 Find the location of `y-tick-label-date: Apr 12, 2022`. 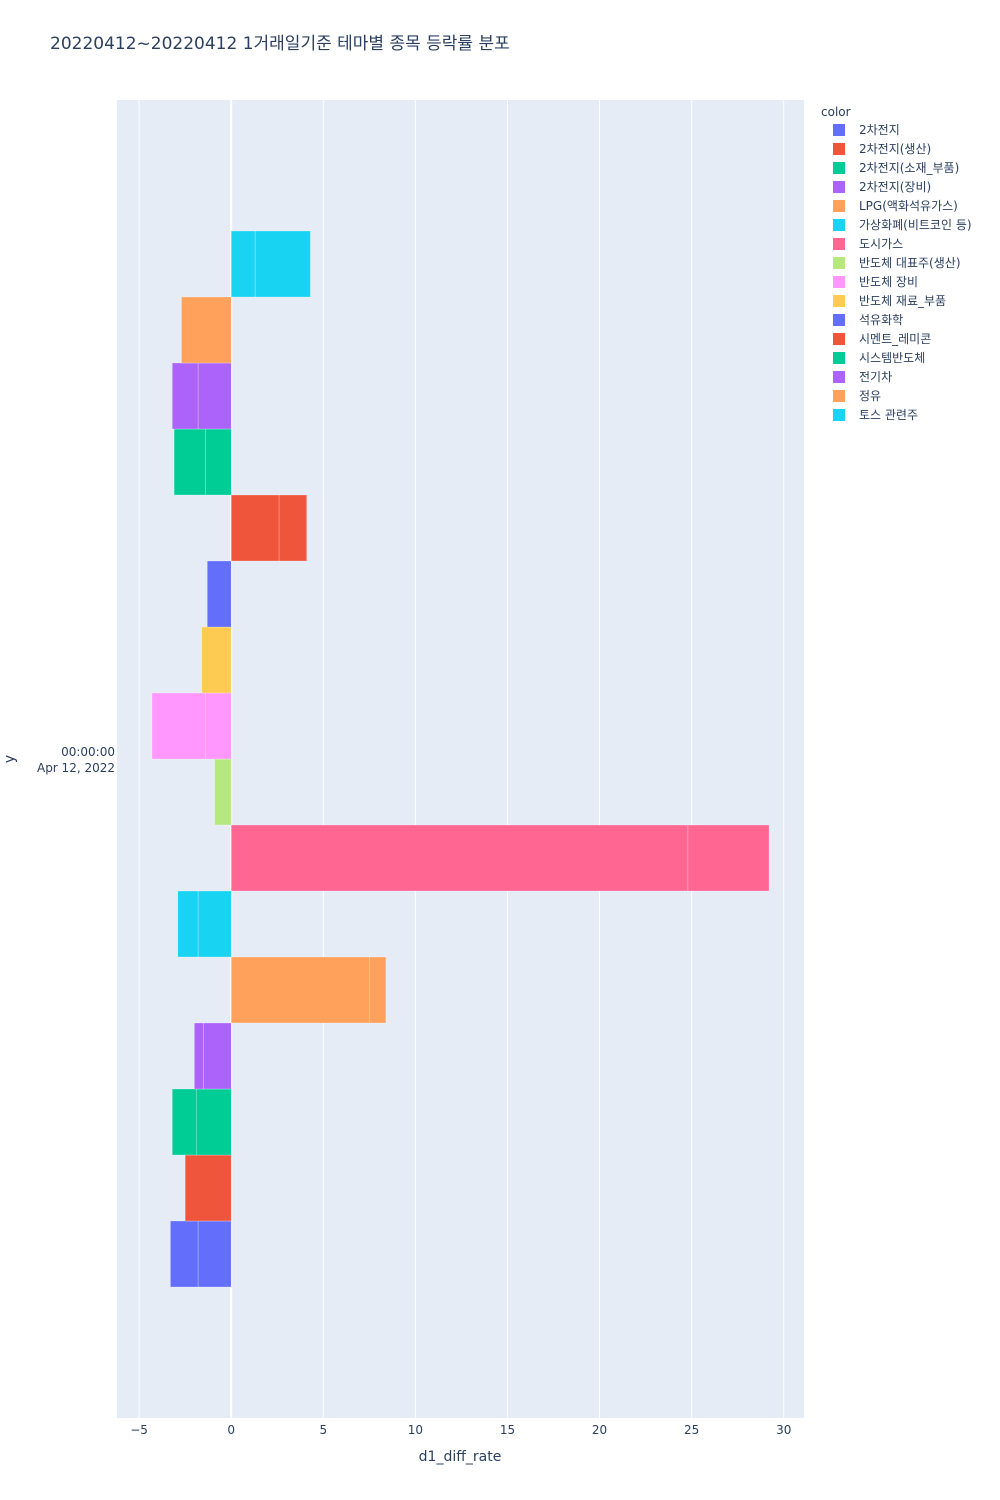

y-tick-label-date: Apr 12, 2022 is located at coordinates (76, 768).